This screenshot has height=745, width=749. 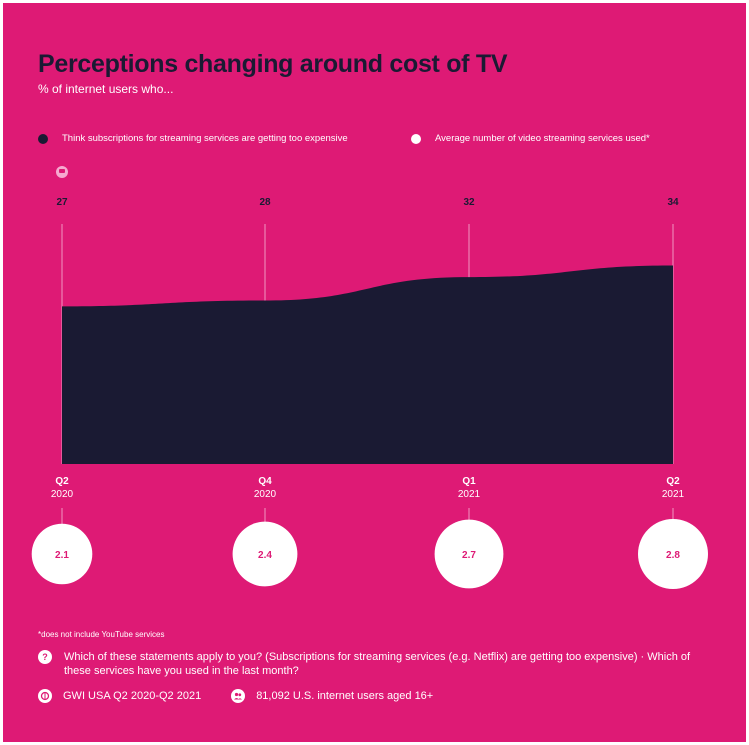 What do you see at coordinates (132, 696) in the screenshot?
I see `source-text: GWI USA Q2 2020-Q2 2021` at bounding box center [132, 696].